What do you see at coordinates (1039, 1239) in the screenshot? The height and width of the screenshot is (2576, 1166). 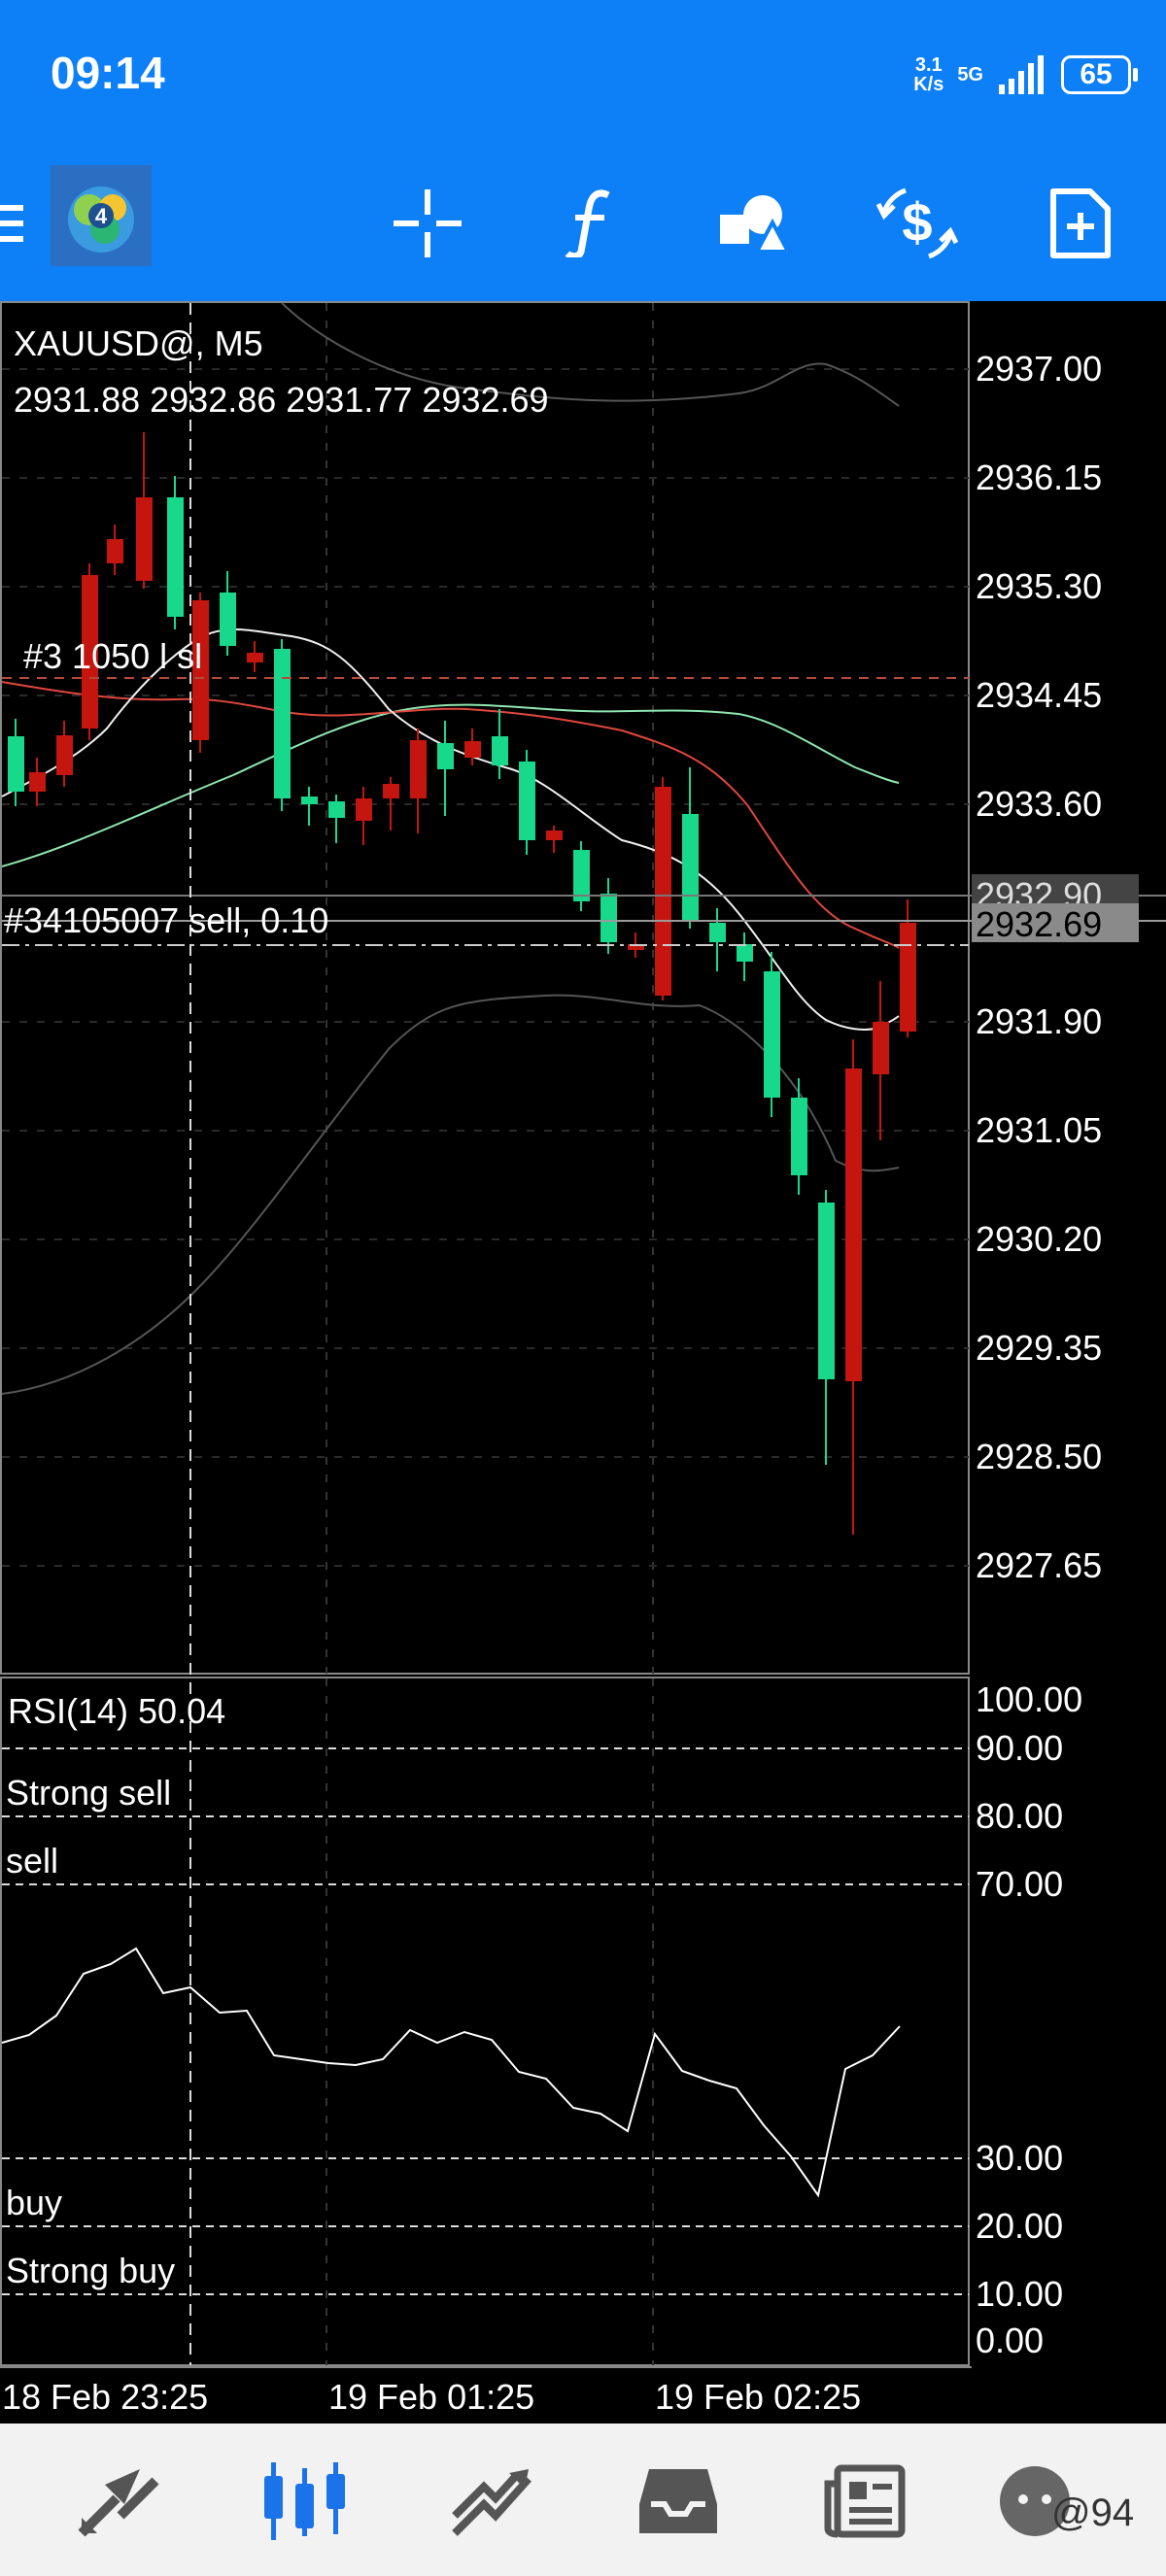 I see `price-label: 2930.20` at bounding box center [1039, 1239].